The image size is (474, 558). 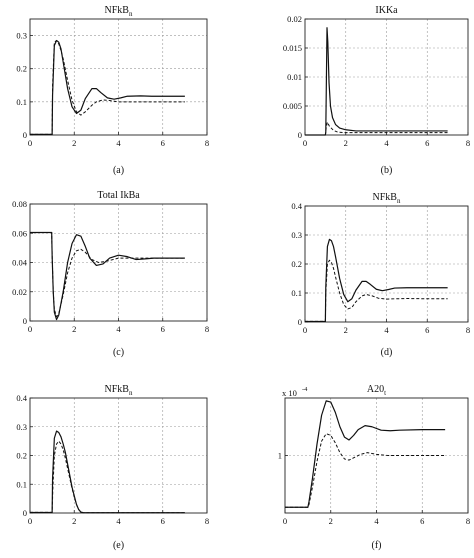 I want to click on axis-multiplier: x 10, so click(x=289, y=393).